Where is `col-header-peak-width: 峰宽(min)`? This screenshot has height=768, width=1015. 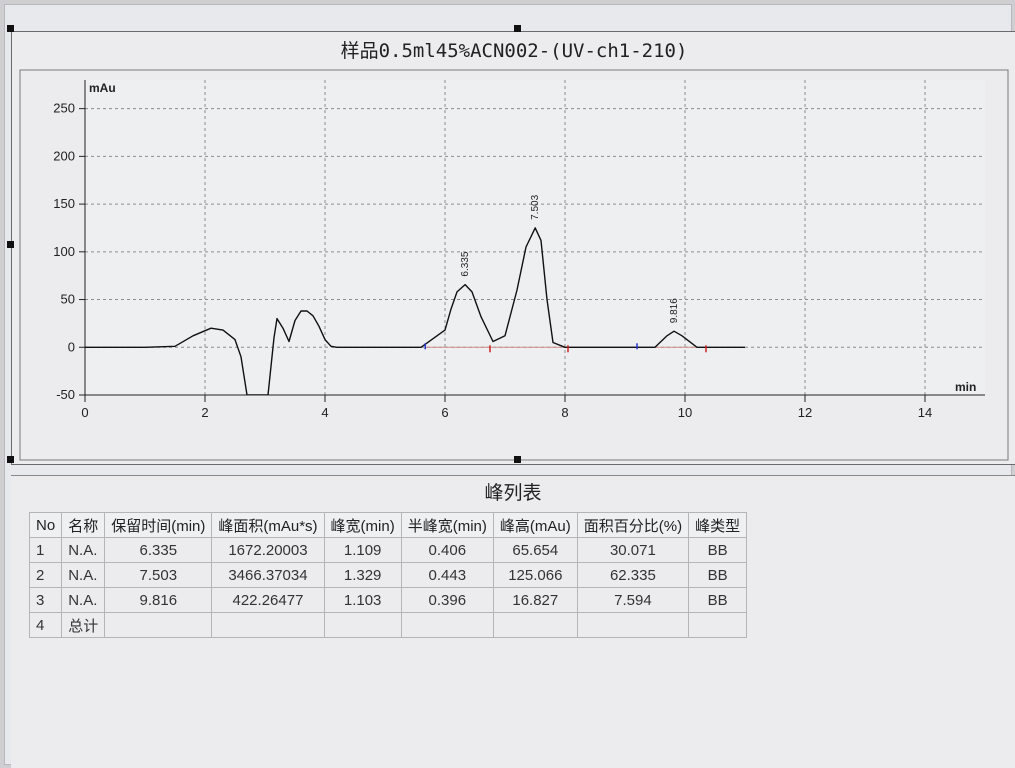
col-header-peak-width: 峰宽(min) is located at coordinates (362, 525).